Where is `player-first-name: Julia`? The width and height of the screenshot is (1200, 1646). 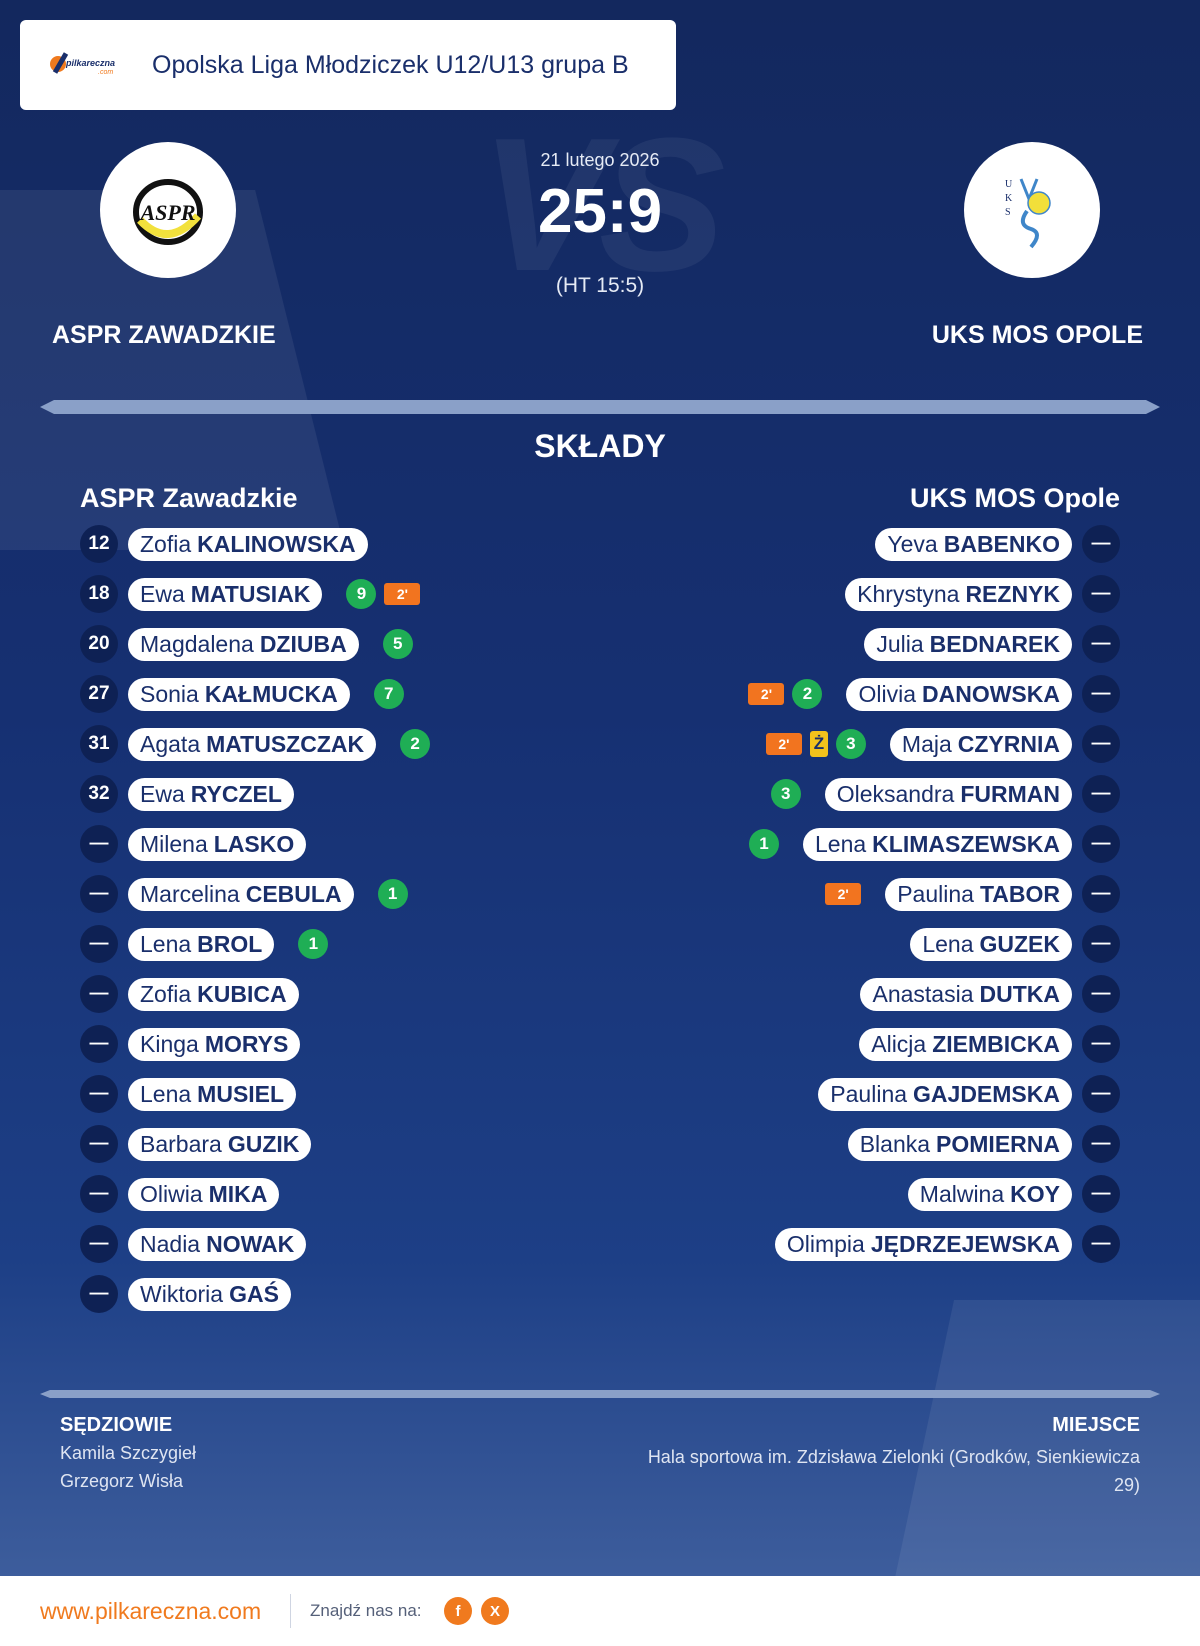
player-first-name: Julia is located at coordinates (900, 643).